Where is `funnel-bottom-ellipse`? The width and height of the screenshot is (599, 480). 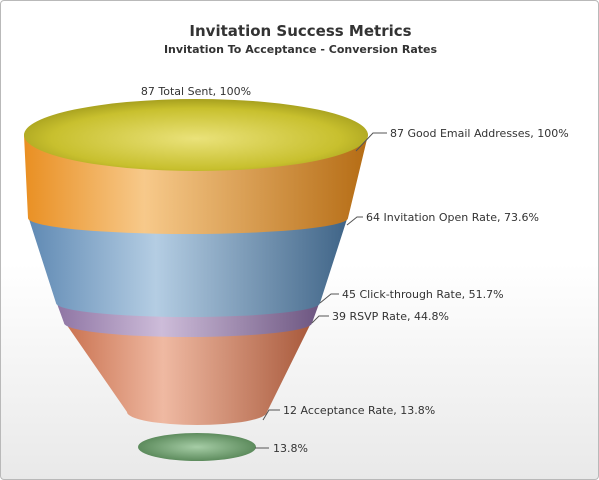
funnel-bottom-ellipse is located at coordinates (197, 447).